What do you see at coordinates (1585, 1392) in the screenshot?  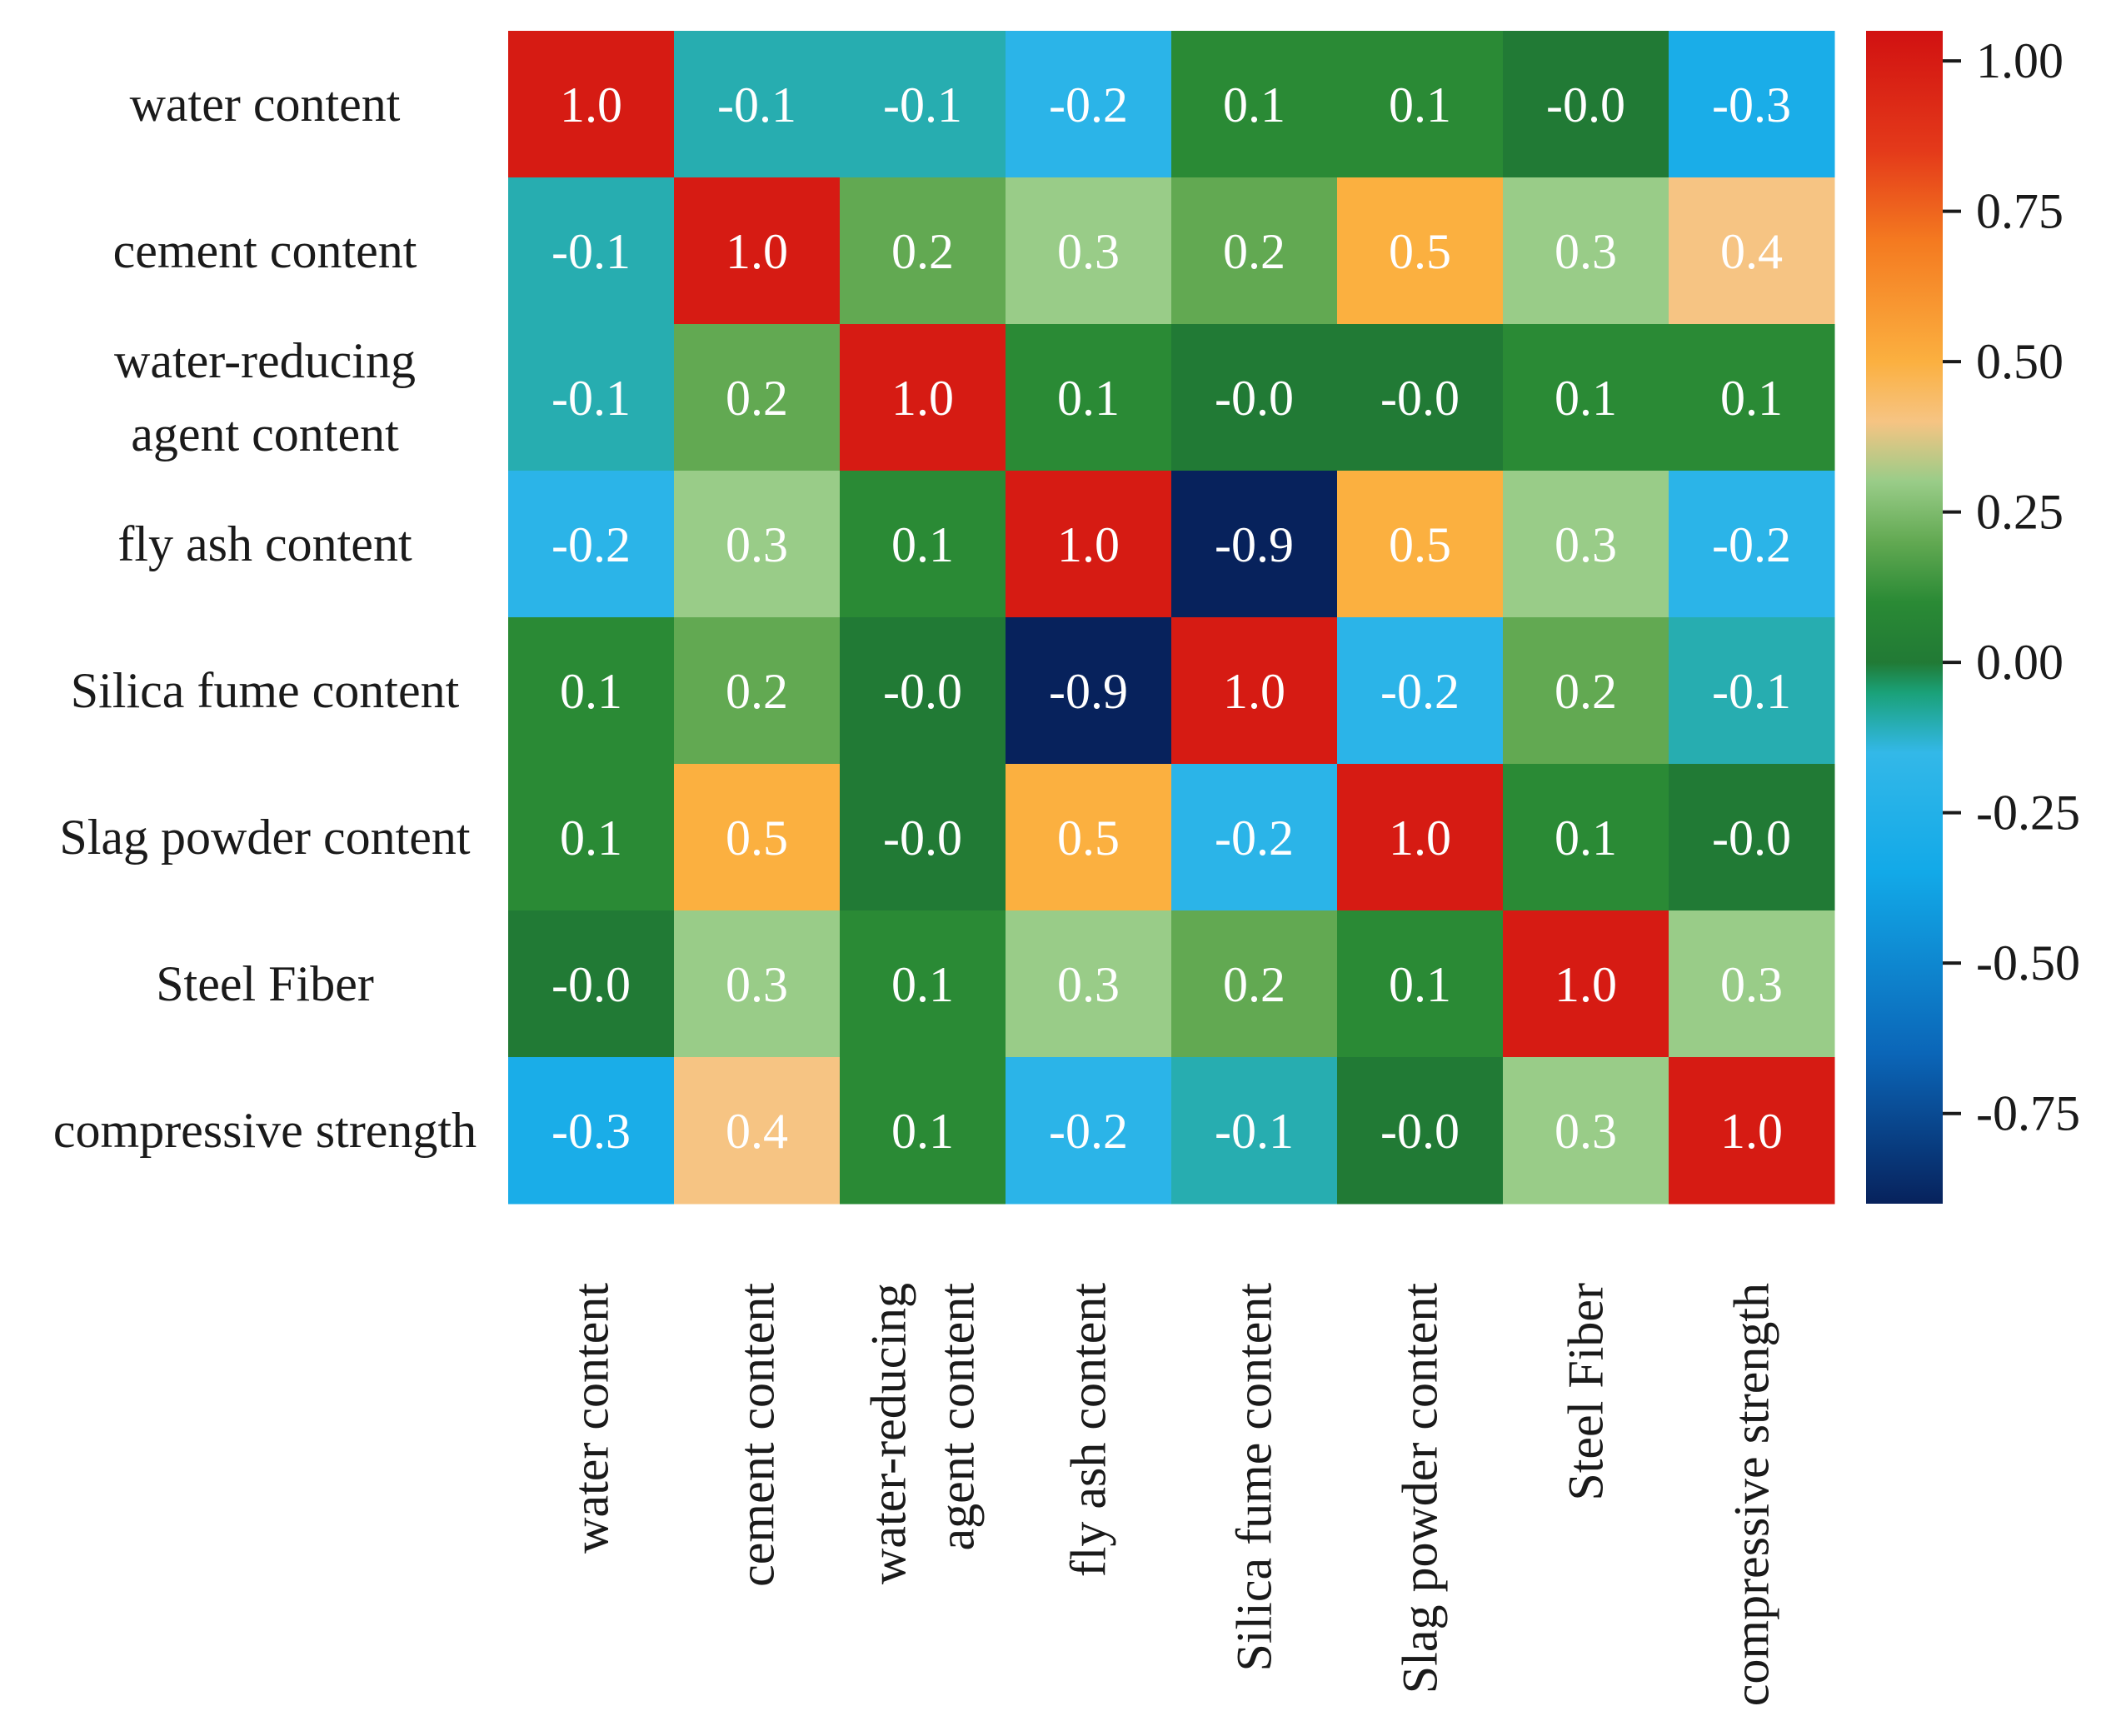 I see `column-label: Steel Fiber` at bounding box center [1585, 1392].